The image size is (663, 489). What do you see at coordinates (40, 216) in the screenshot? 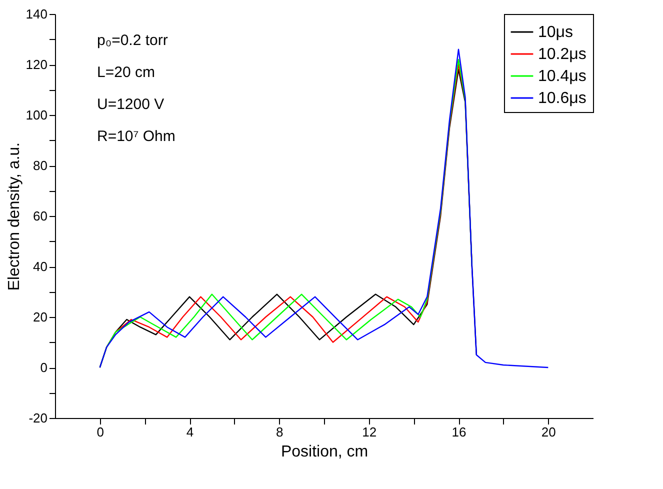
I see `y-tick-label: 60` at bounding box center [40, 216].